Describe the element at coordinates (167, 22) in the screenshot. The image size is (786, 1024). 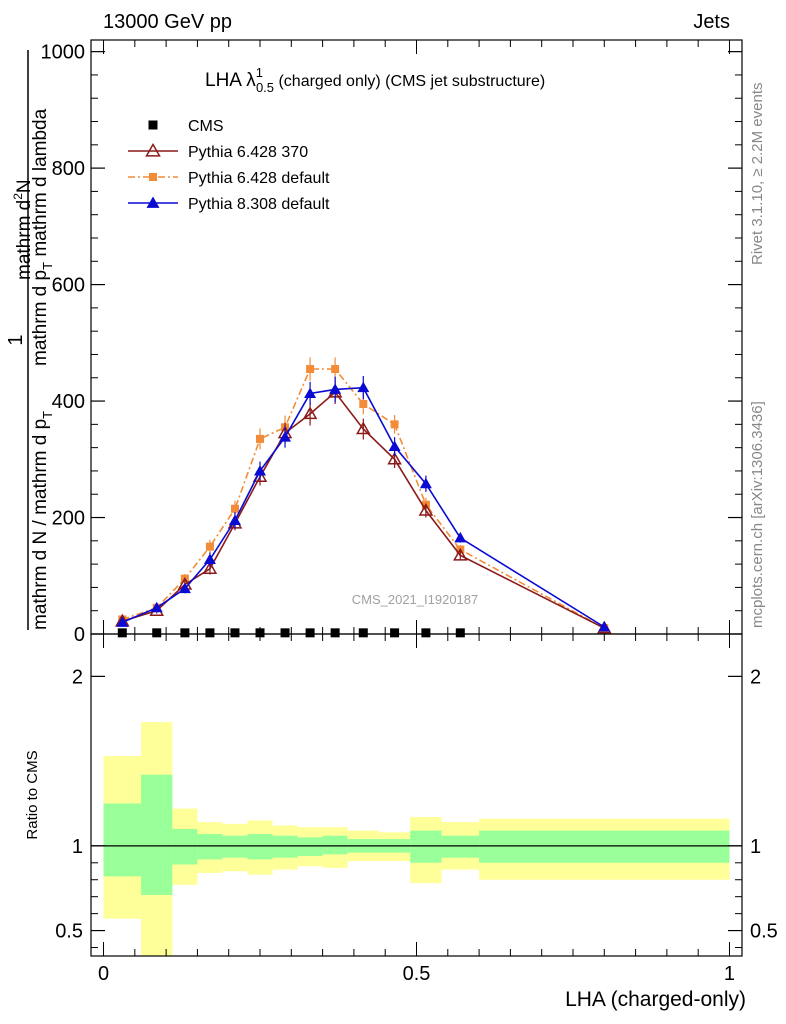
I see `header-left: 13000 GeV pp` at that location.